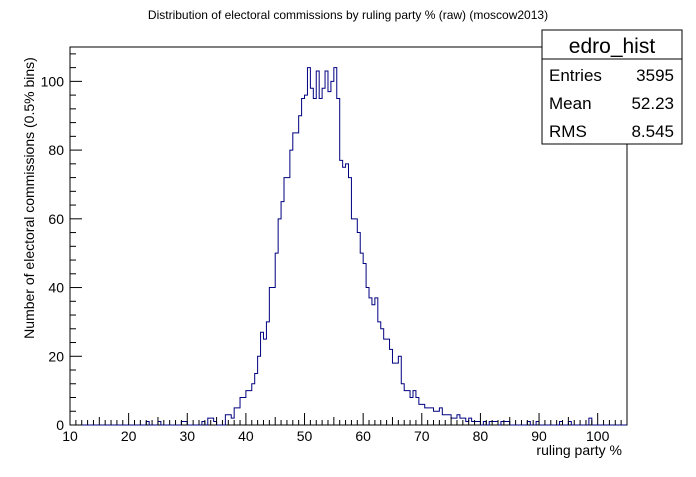 Image resolution: width=696 pixels, height=477 pixels. Describe the element at coordinates (575, 75) in the screenshot. I see `stats-label: Entries` at that location.